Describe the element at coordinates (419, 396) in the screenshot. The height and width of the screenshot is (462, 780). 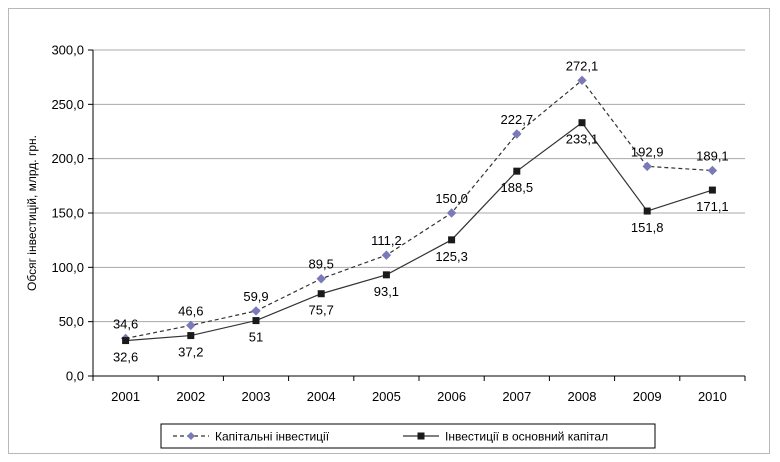
I see `x-tick-labels: 2001 2002 2003 2004 2005 2006 2007 2008 2009 2010` at that location.